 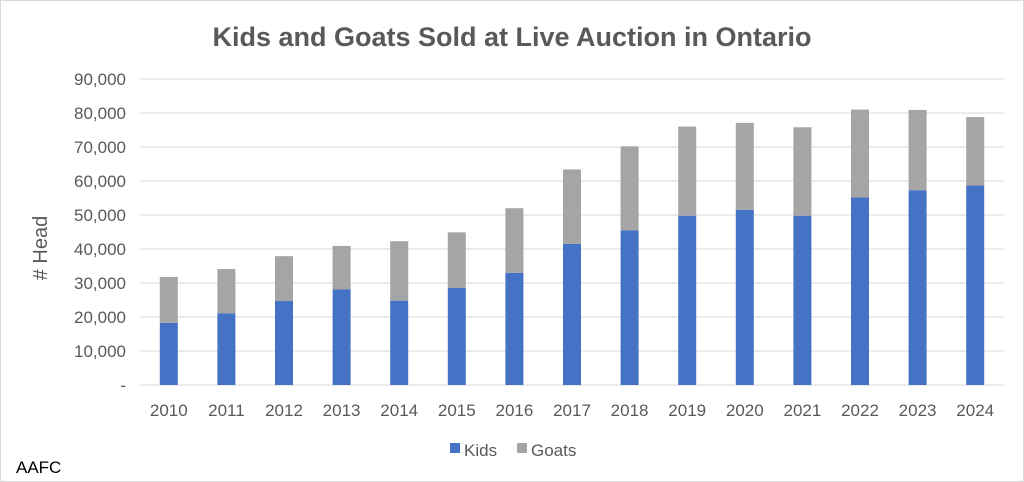 What do you see at coordinates (341, 337) in the screenshot?
I see `bar-kids-2013` at bounding box center [341, 337].